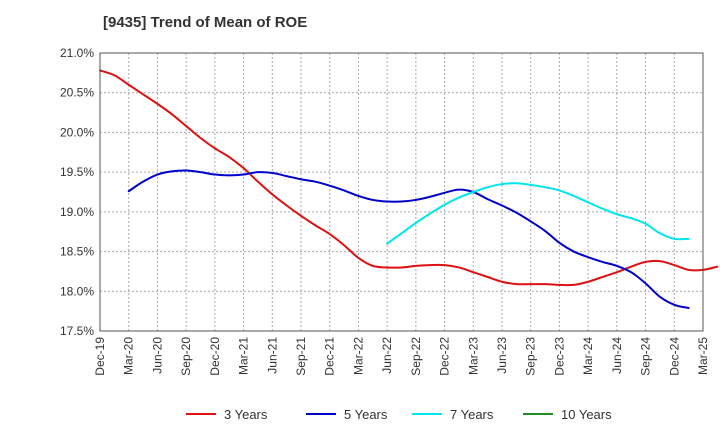 The image size is (720, 445). I want to click on legend-label: 10 Years, so click(586, 414).